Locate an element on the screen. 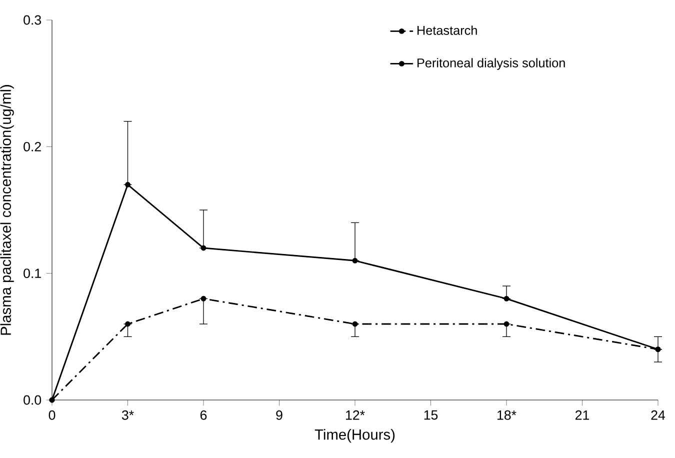 The image size is (675, 458). y-tick-label: 0.3 is located at coordinates (33, 20).